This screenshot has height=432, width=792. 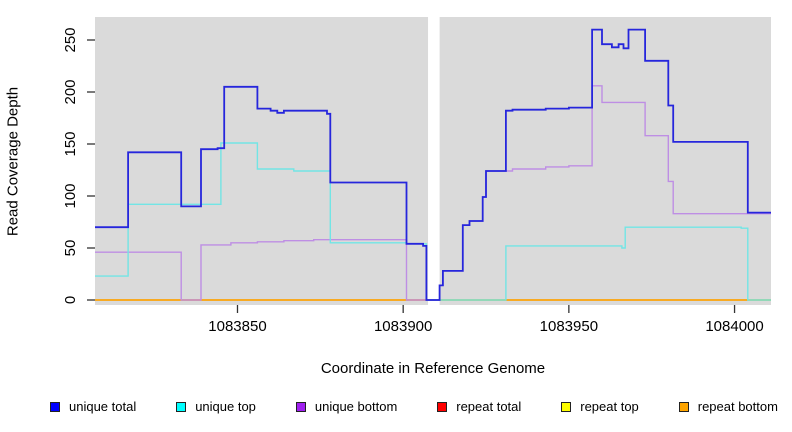 I want to click on legend-item-unique-bottom: unique bottom, so click(x=346, y=406).